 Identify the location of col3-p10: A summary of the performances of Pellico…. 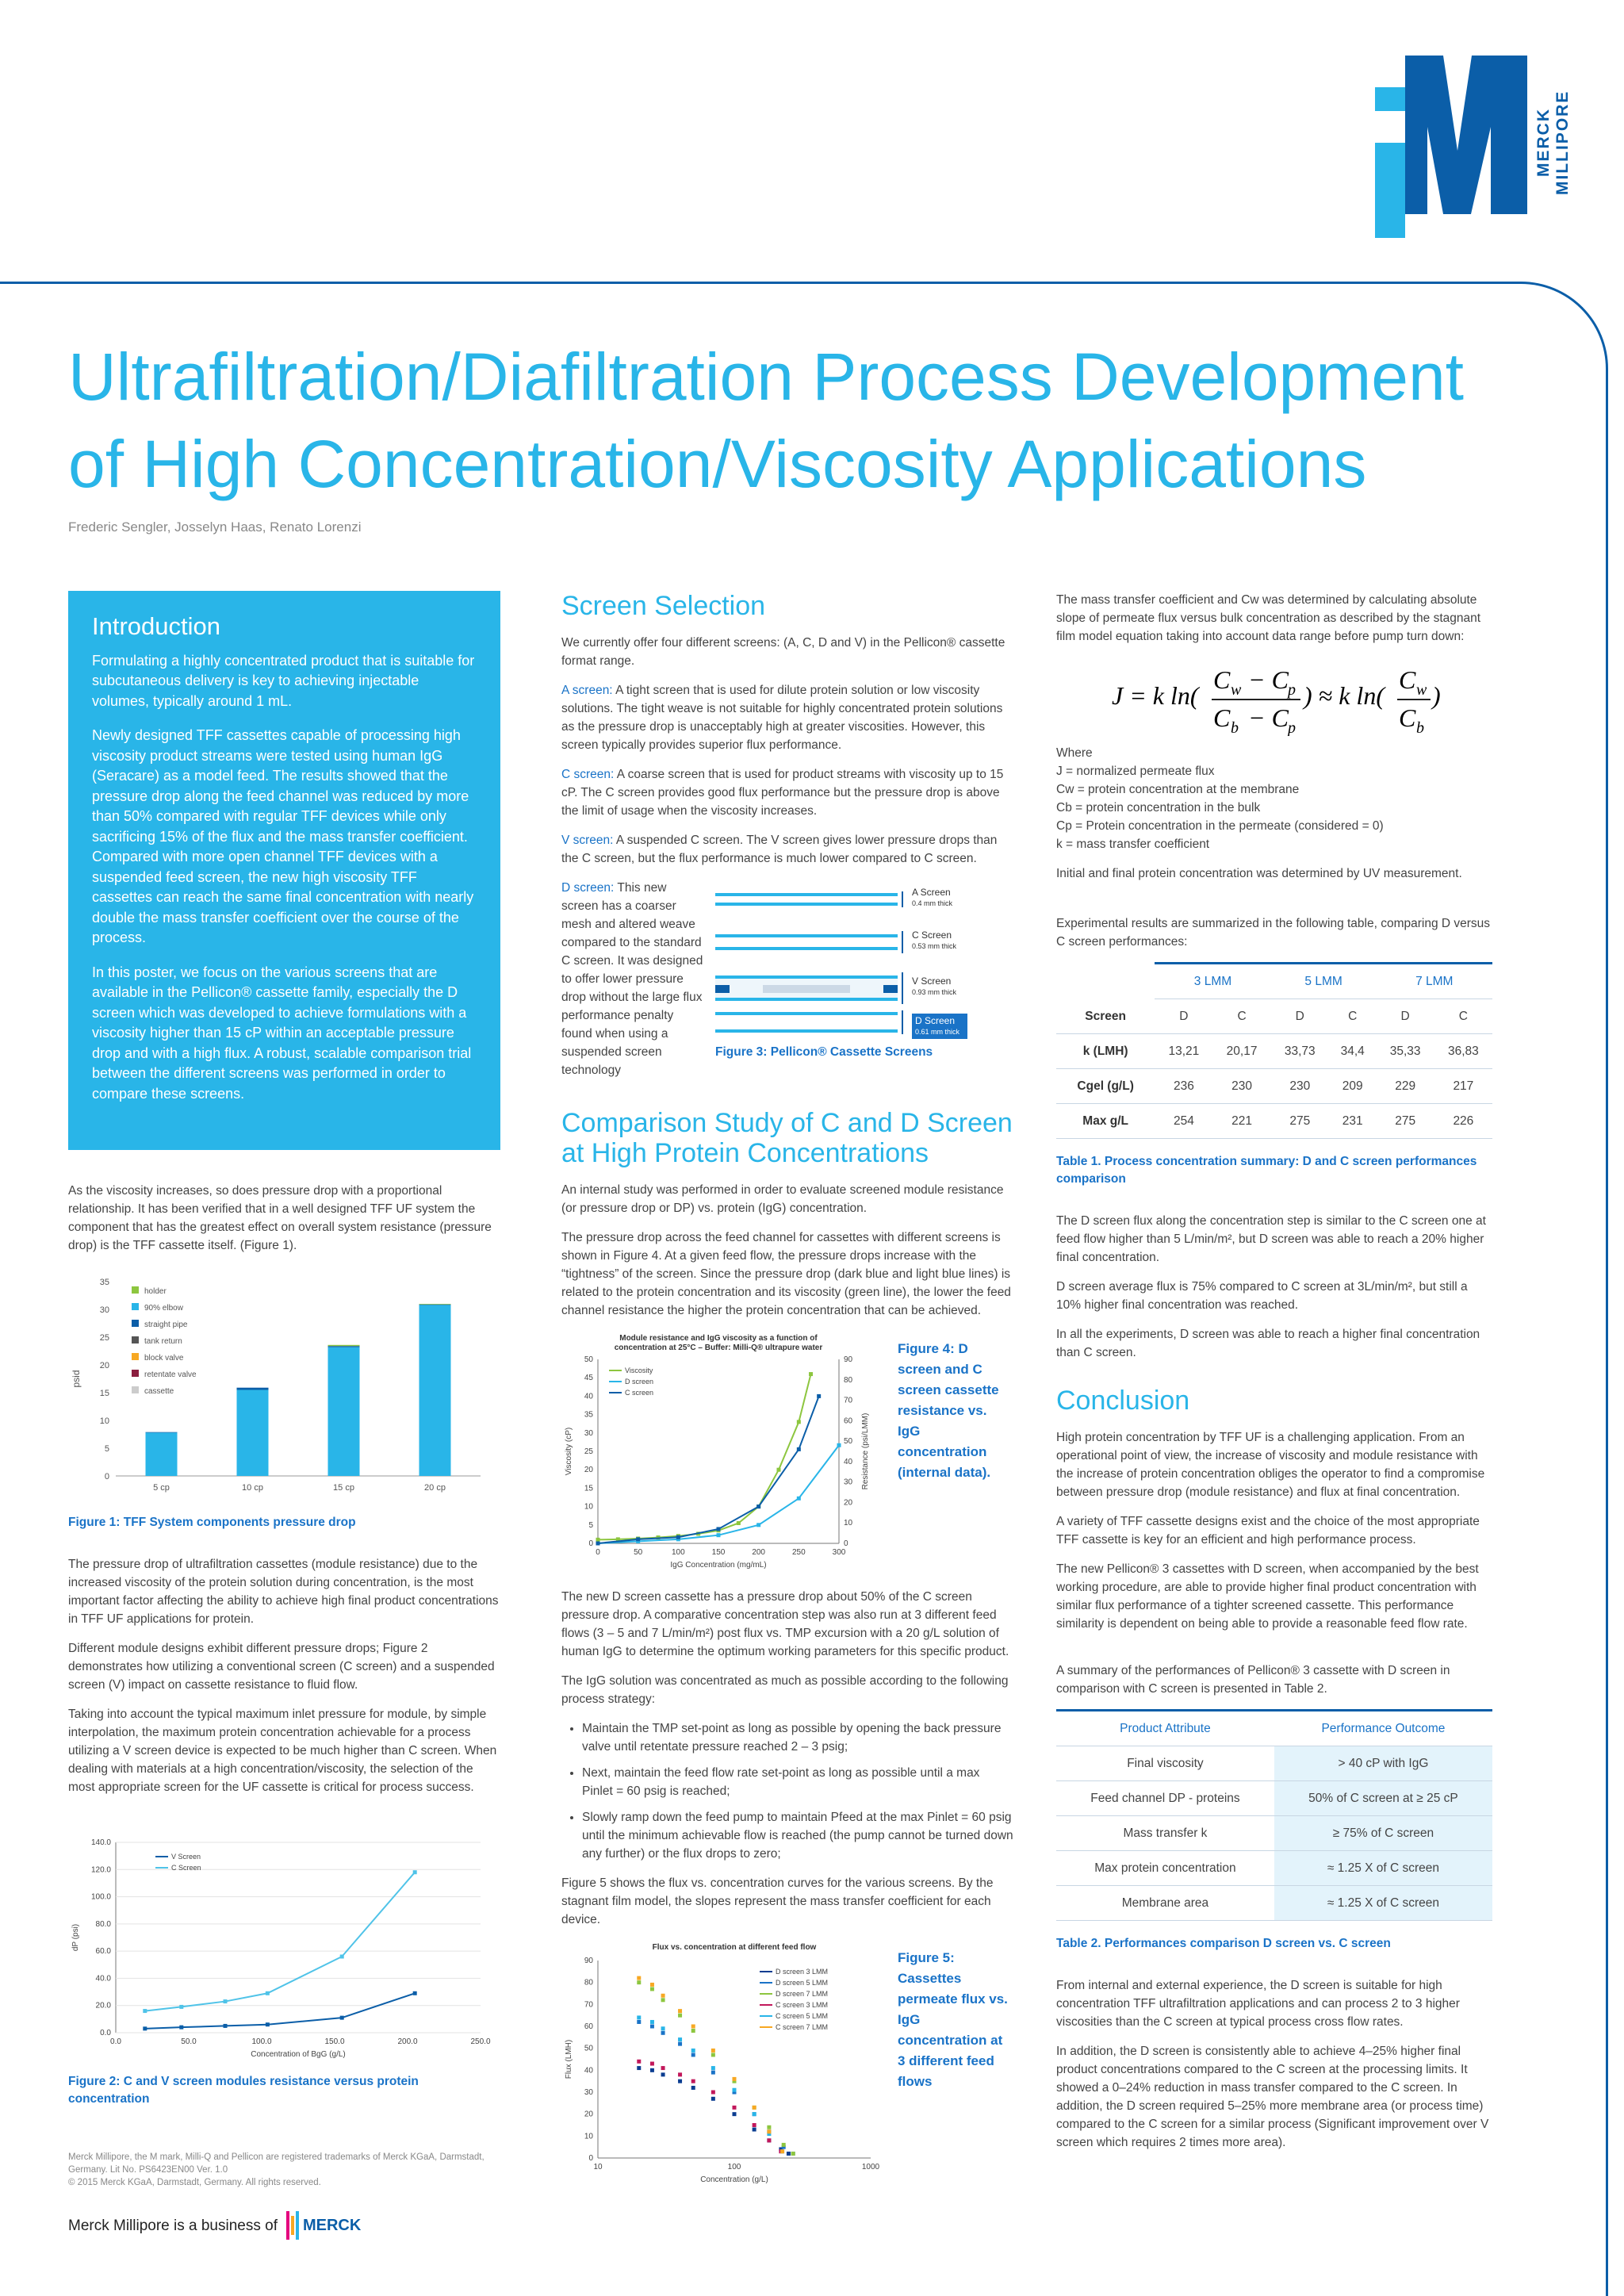
(1253, 1680).